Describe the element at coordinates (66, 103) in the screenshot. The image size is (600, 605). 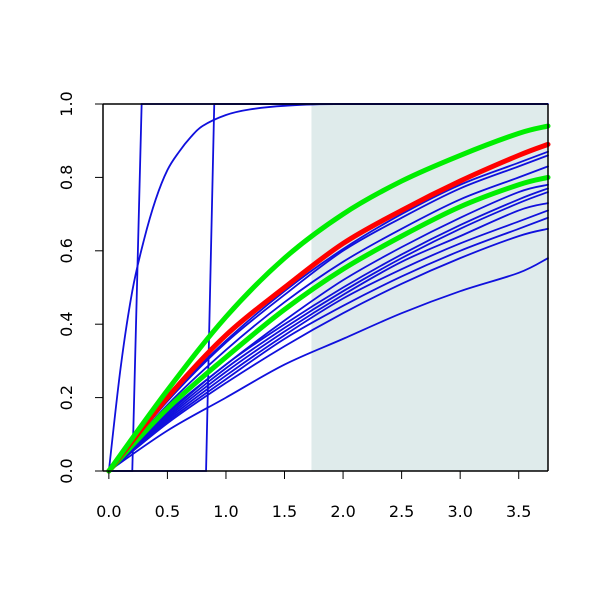
I see `y-tick-label: 1.0` at that location.